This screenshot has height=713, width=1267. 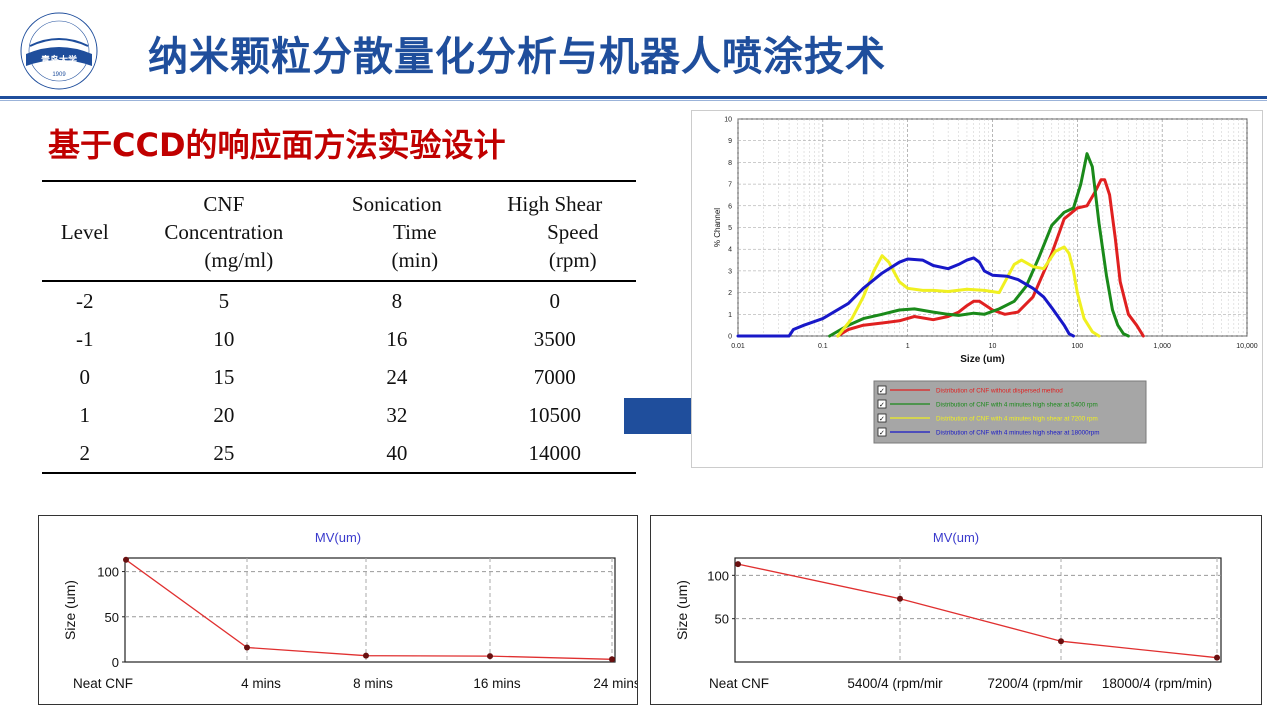 What do you see at coordinates (397, 376) in the screenshot?
I see `table-cell: 24` at bounding box center [397, 376].